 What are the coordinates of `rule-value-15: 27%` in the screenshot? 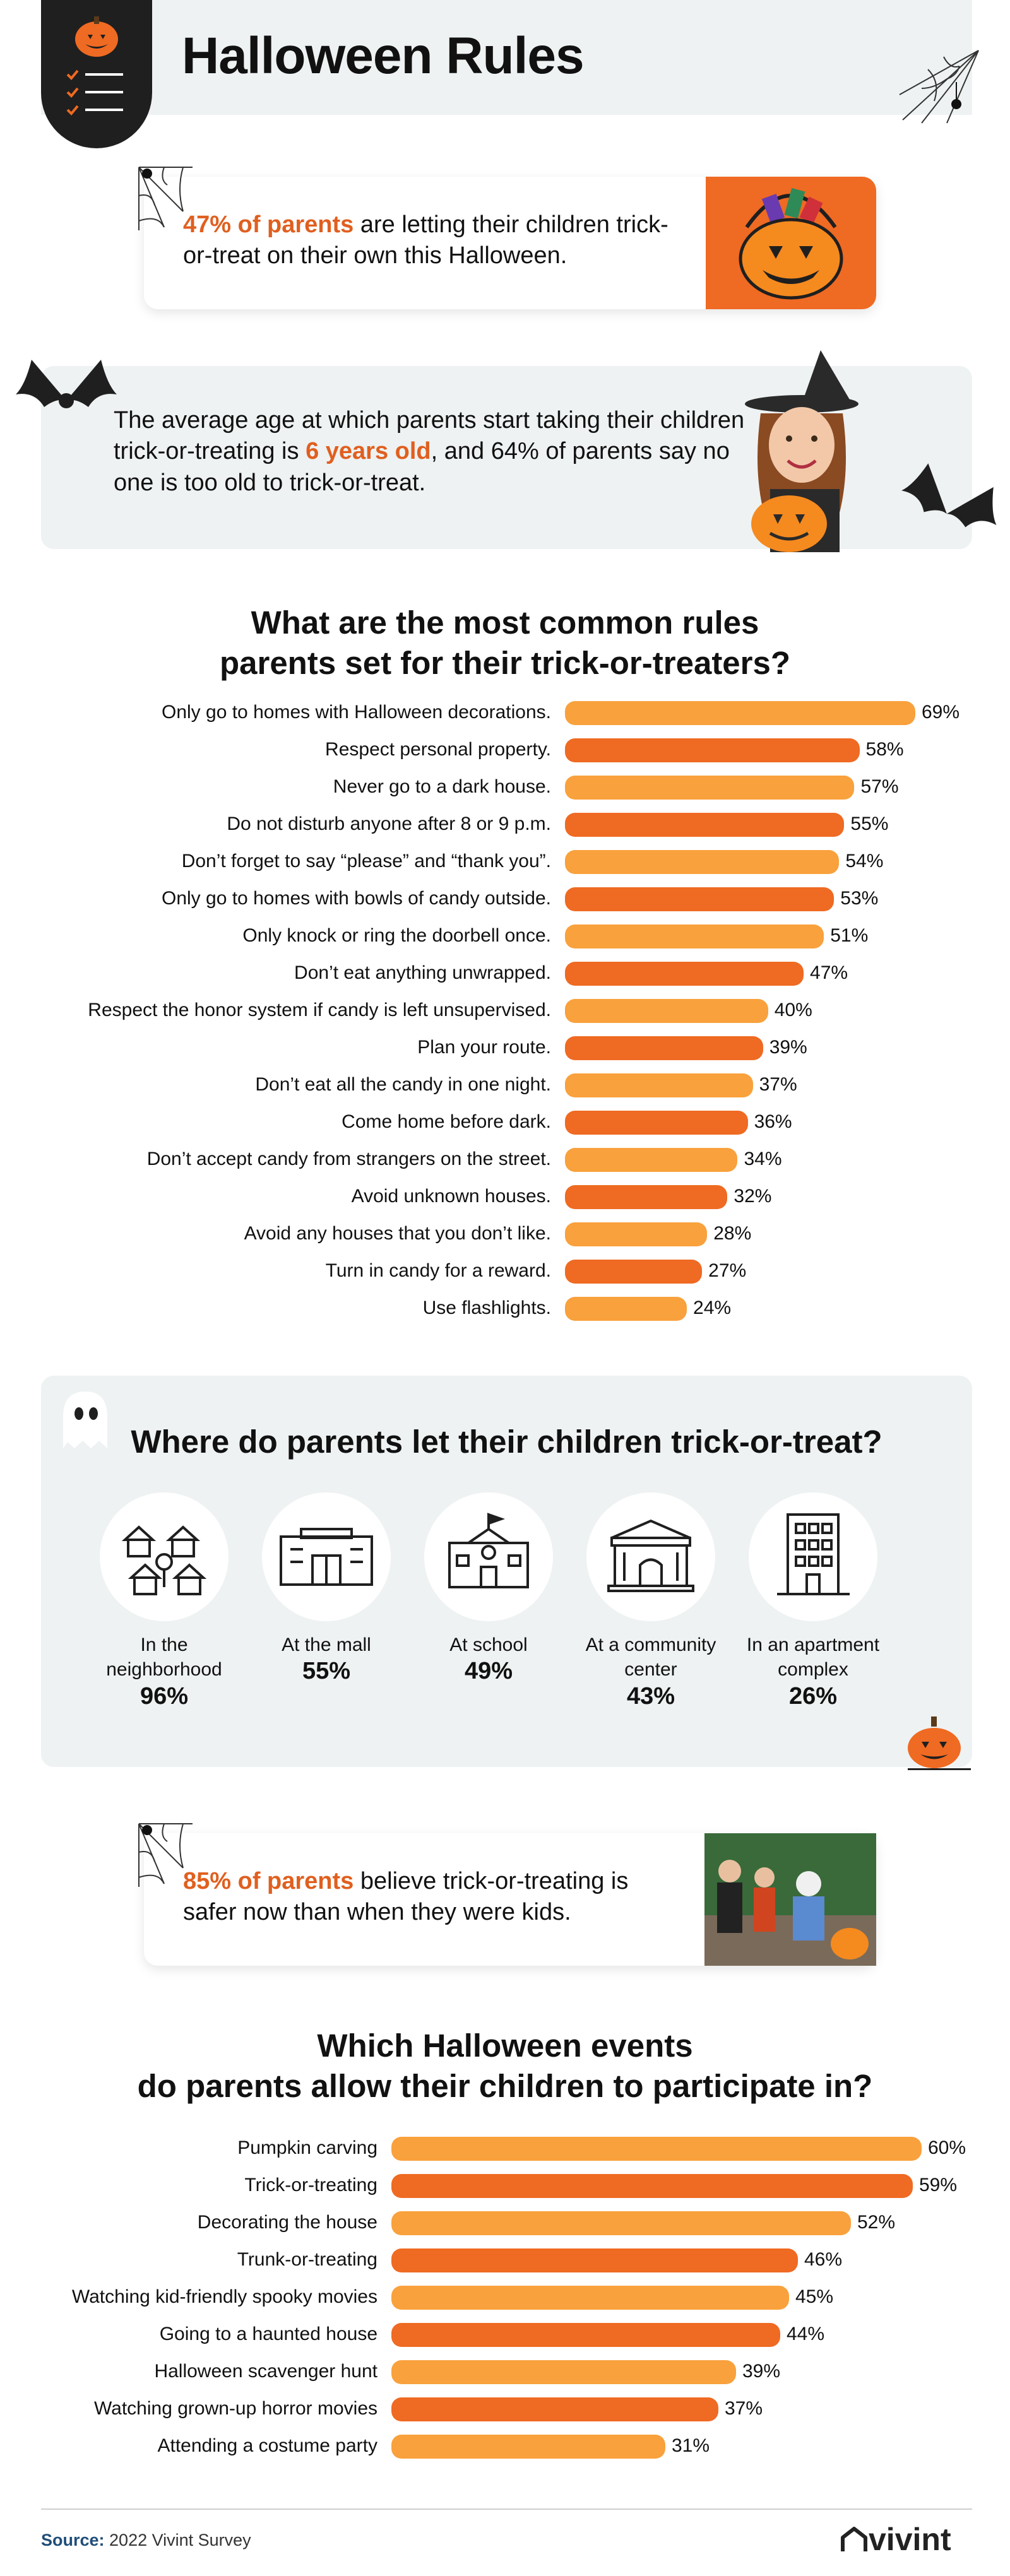 It's located at (727, 1271).